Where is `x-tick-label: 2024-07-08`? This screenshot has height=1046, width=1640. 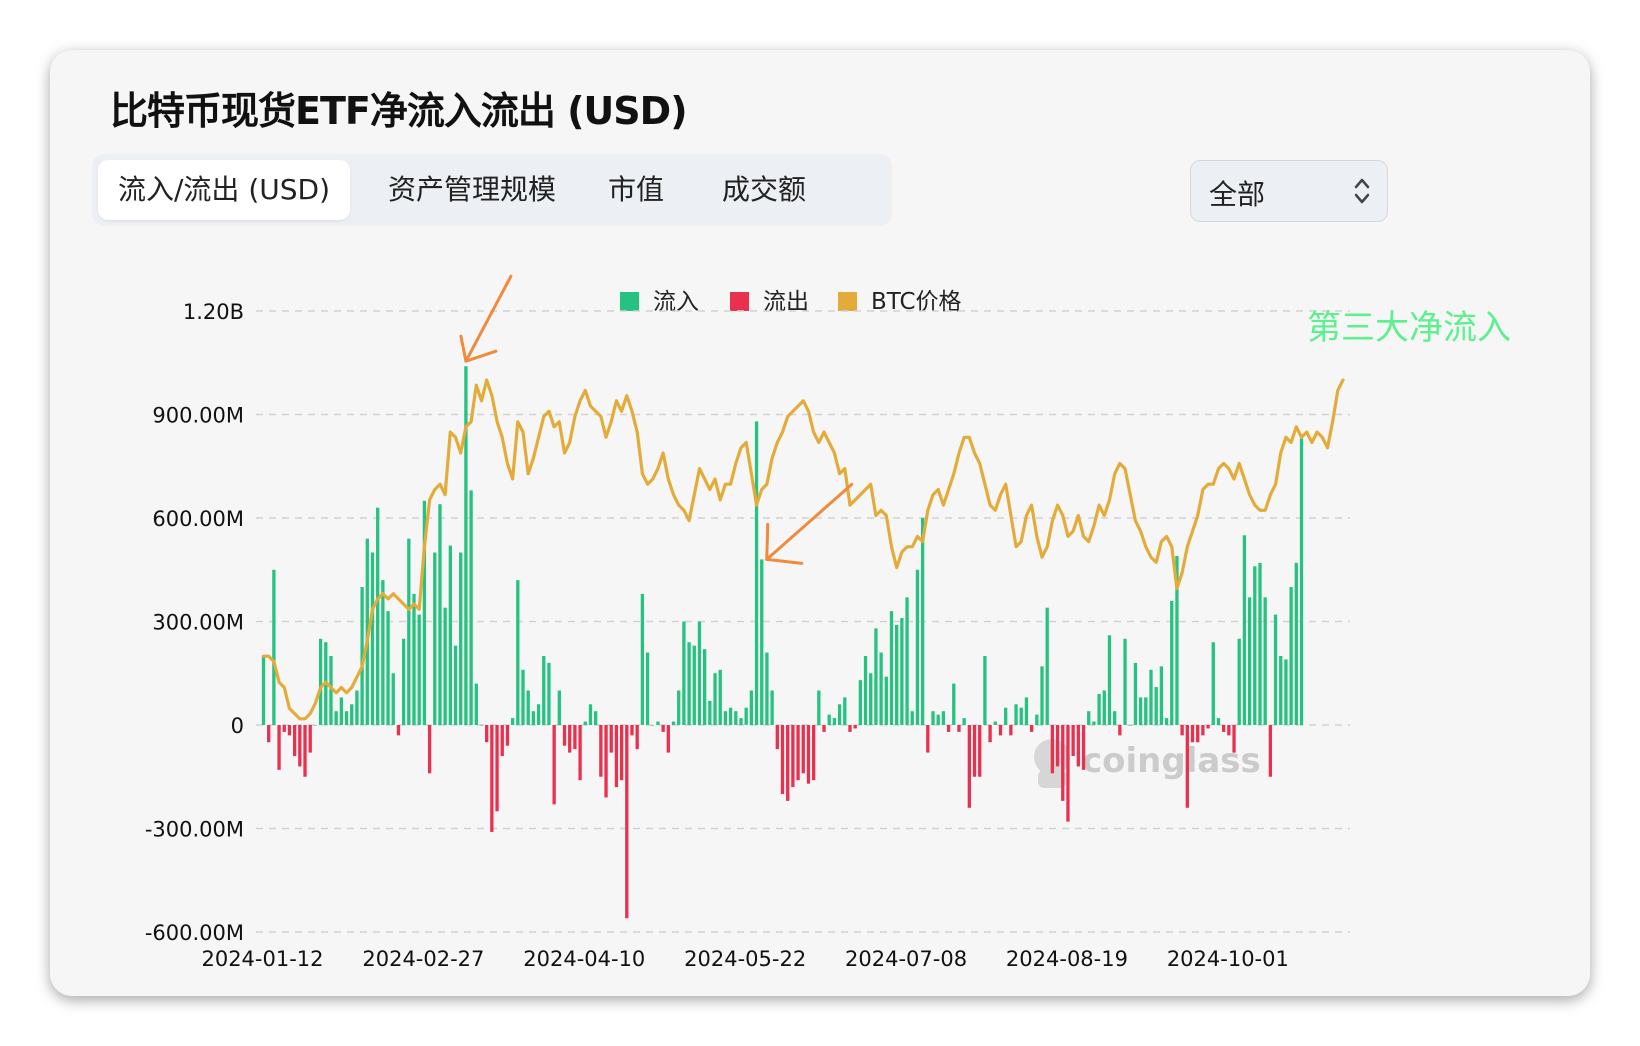
x-tick-label: 2024-07-08 is located at coordinates (906, 959).